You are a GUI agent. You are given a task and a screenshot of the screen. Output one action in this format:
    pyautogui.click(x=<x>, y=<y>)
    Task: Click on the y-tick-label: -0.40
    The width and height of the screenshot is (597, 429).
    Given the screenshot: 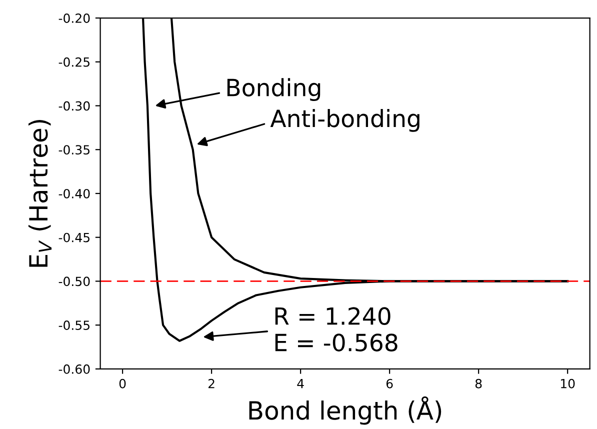 What is the action you would take?
    pyautogui.click(x=74, y=193)
    